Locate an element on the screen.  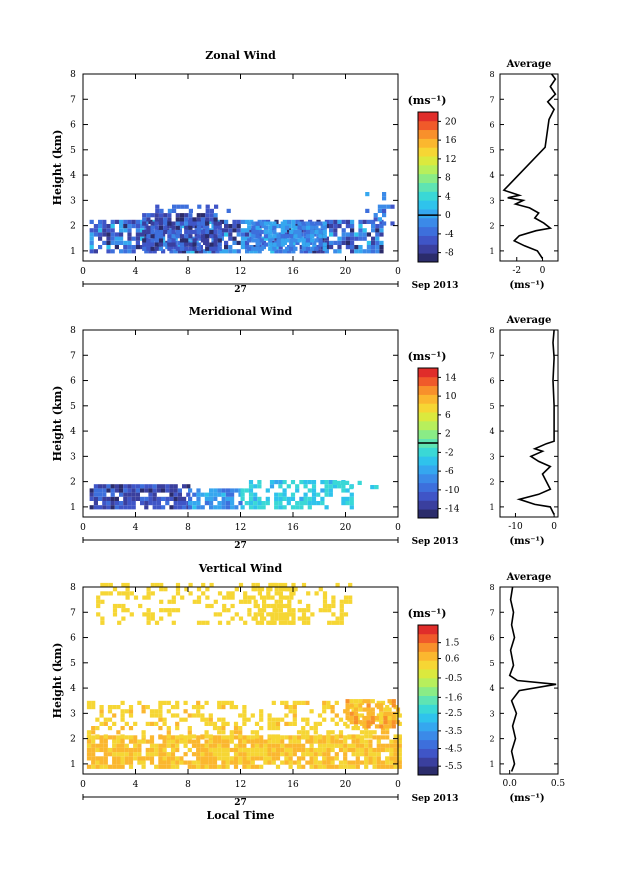
colorbar-tick-label: 0 is located at coordinates (448, 216).